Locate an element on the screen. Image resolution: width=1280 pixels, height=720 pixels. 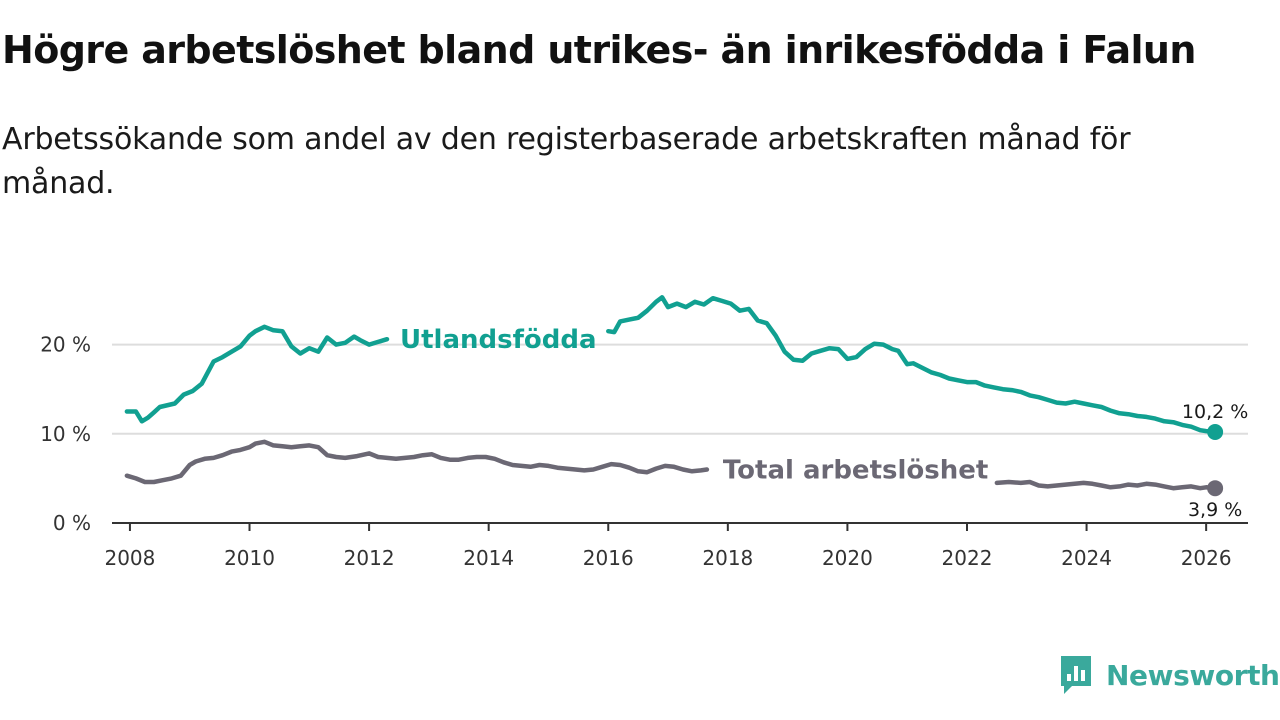
x-tick-label: 2022 is located at coordinates (967, 558).